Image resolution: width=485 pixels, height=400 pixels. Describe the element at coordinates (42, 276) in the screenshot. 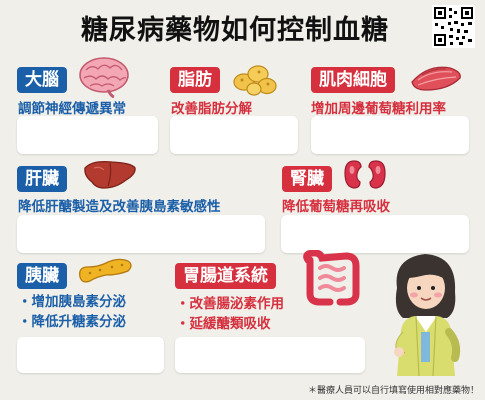

I see `pancreas-label: 胰臟` at that location.